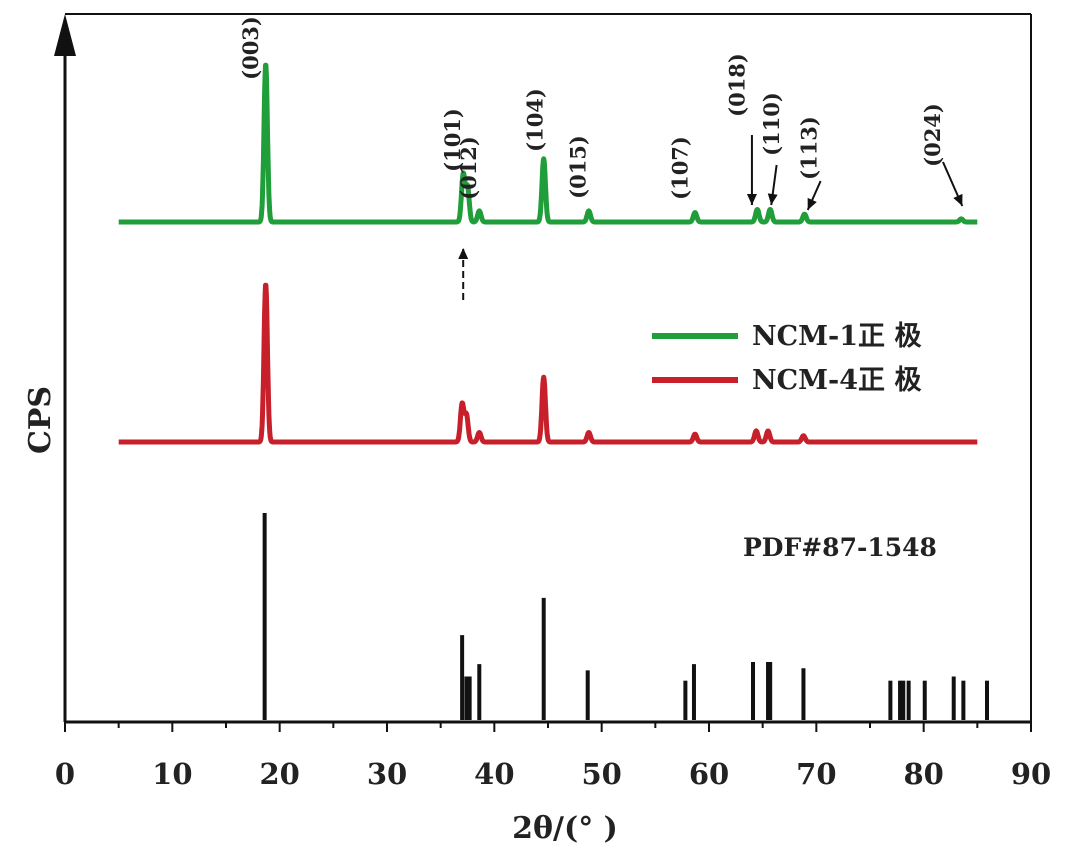 The height and width of the screenshot is (855, 1080). What do you see at coordinates (840, 547) in the screenshot?
I see `reference-label: PDF#87-1548` at bounding box center [840, 547].